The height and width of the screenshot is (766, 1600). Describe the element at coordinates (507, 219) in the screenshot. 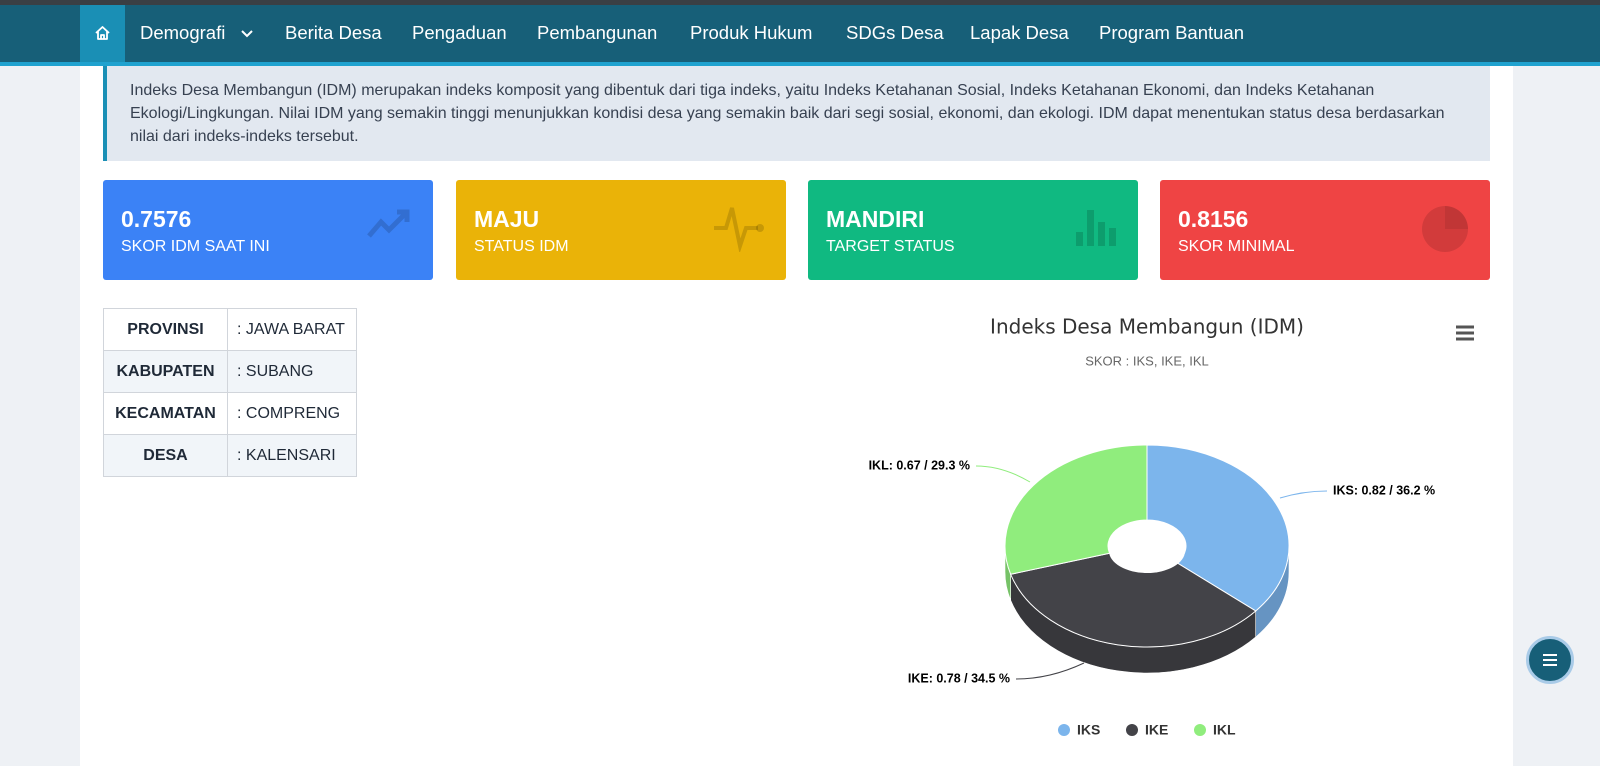

I see `card-value: MAJU` at that location.